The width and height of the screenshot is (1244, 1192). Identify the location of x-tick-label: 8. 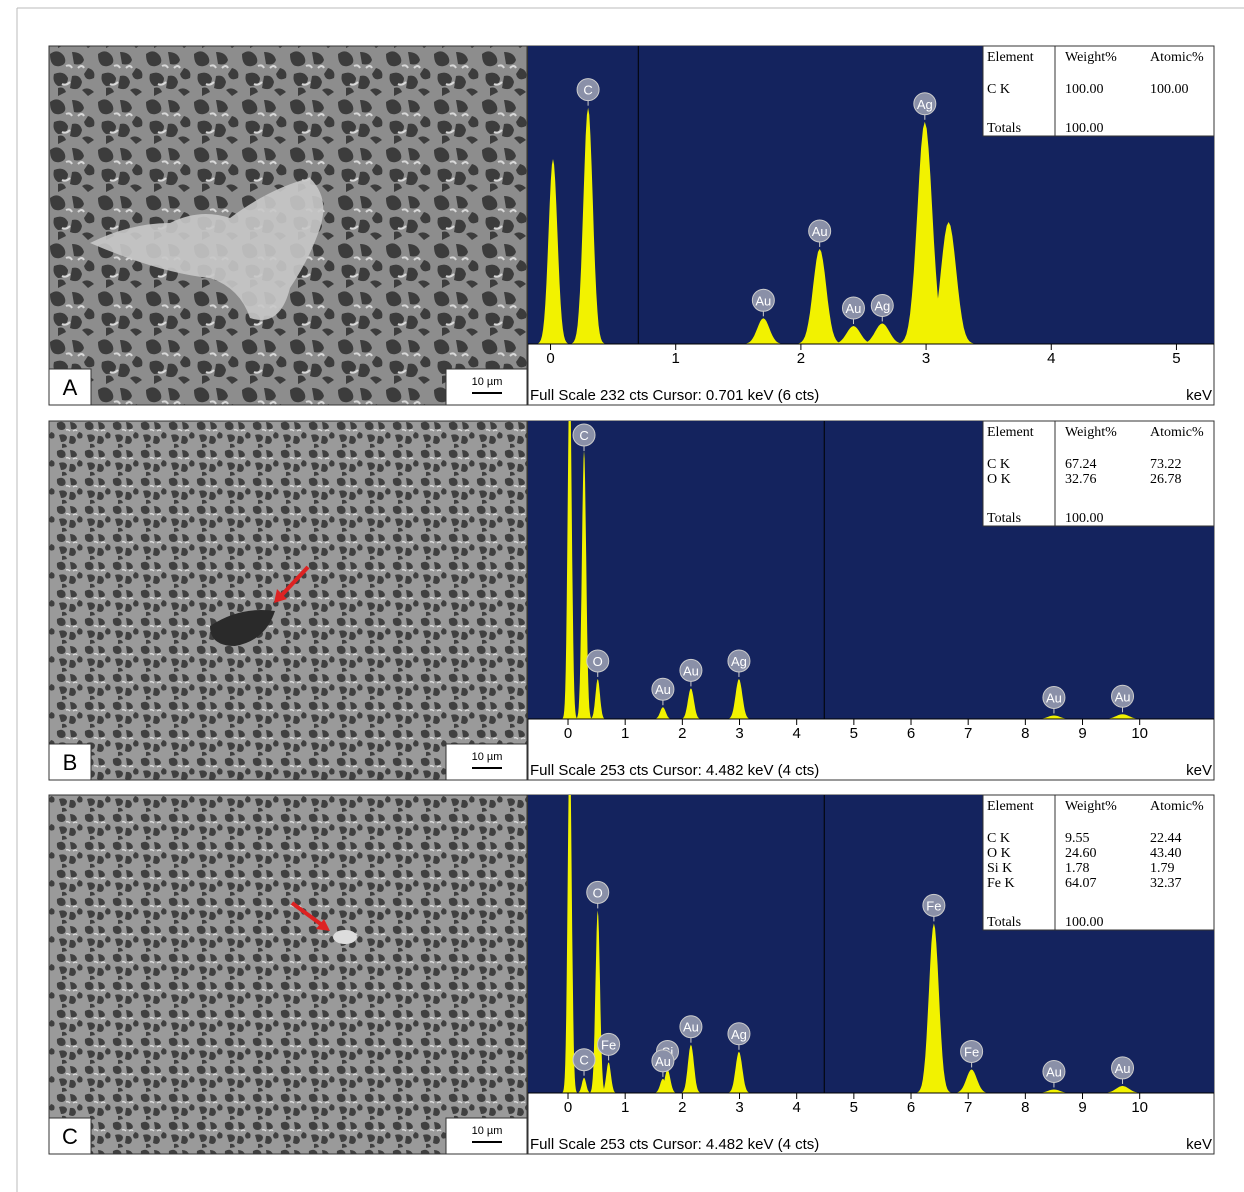
(1025, 1107).